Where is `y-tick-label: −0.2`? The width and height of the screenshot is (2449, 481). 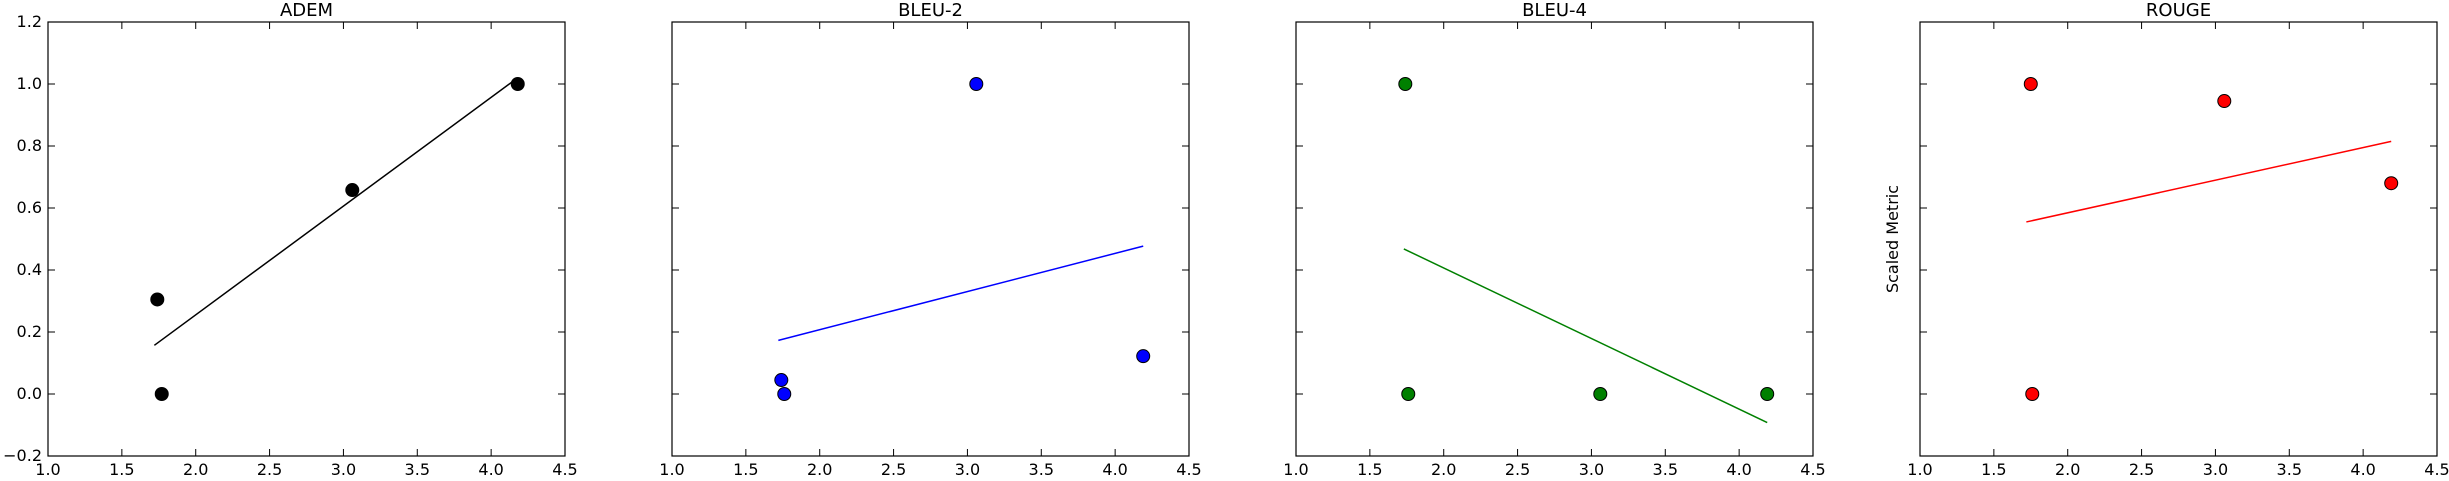
y-tick-label: −0.2 is located at coordinates (22, 455).